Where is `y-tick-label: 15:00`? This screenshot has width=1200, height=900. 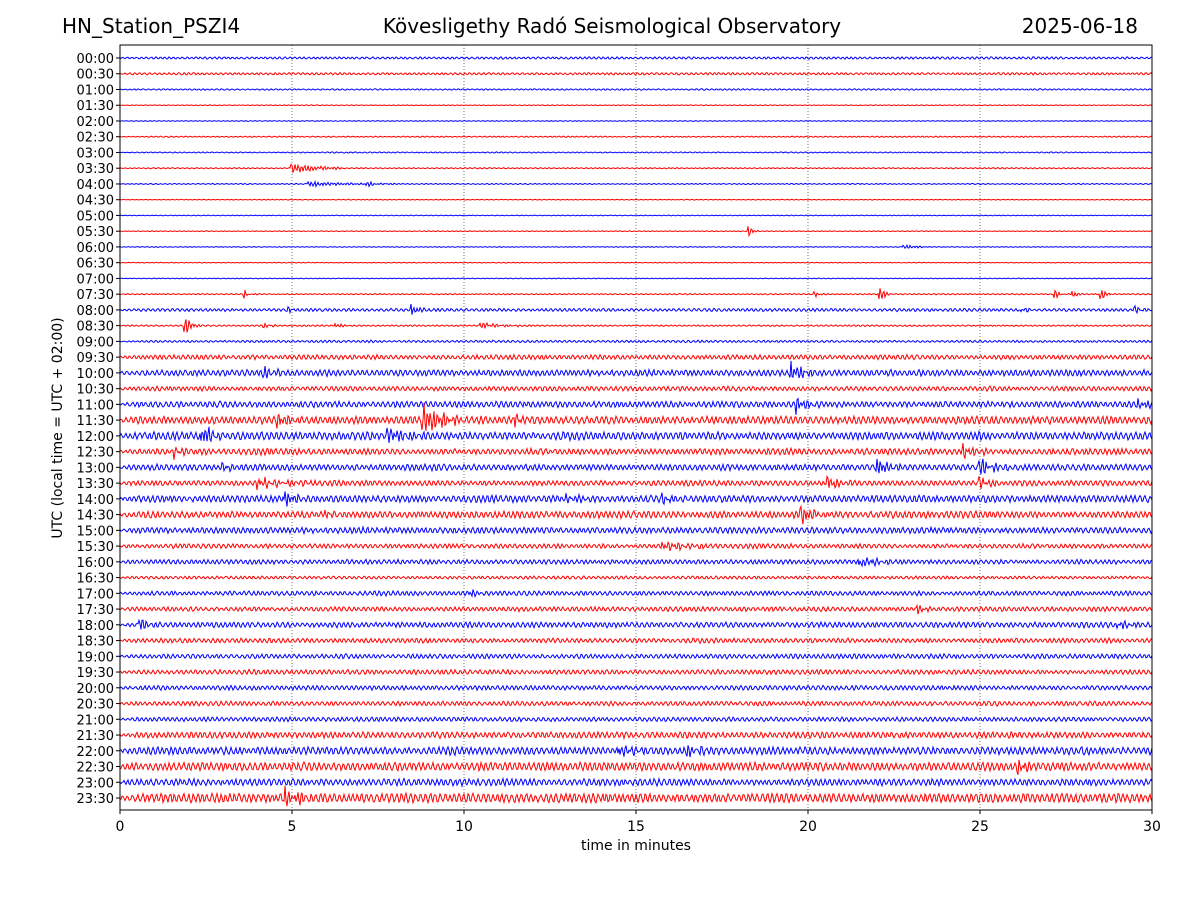
y-tick-label: 15:00 is located at coordinates (95, 531).